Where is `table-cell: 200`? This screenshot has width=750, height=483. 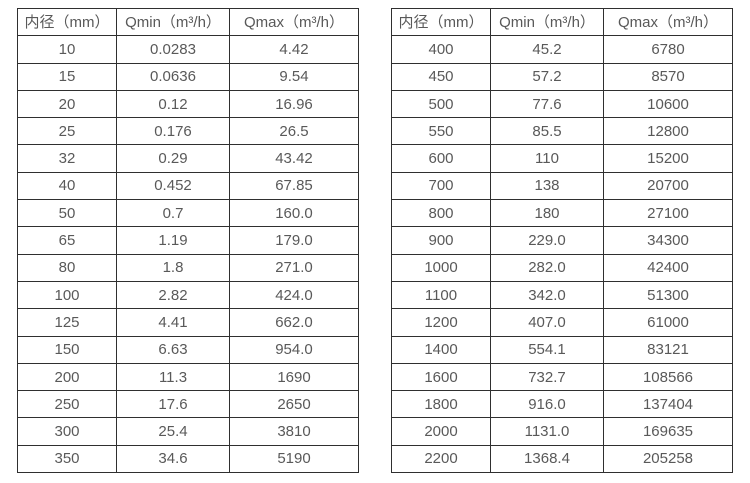
table-cell: 200 is located at coordinates (67, 377).